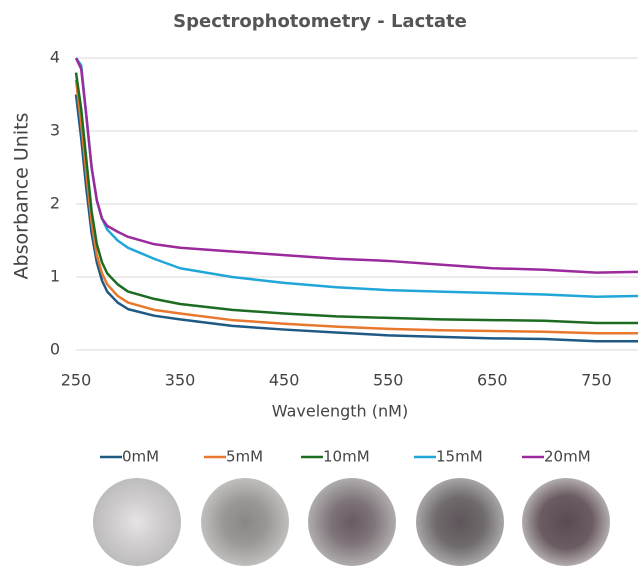  I want to click on legend-label: 20mM, so click(567, 457).